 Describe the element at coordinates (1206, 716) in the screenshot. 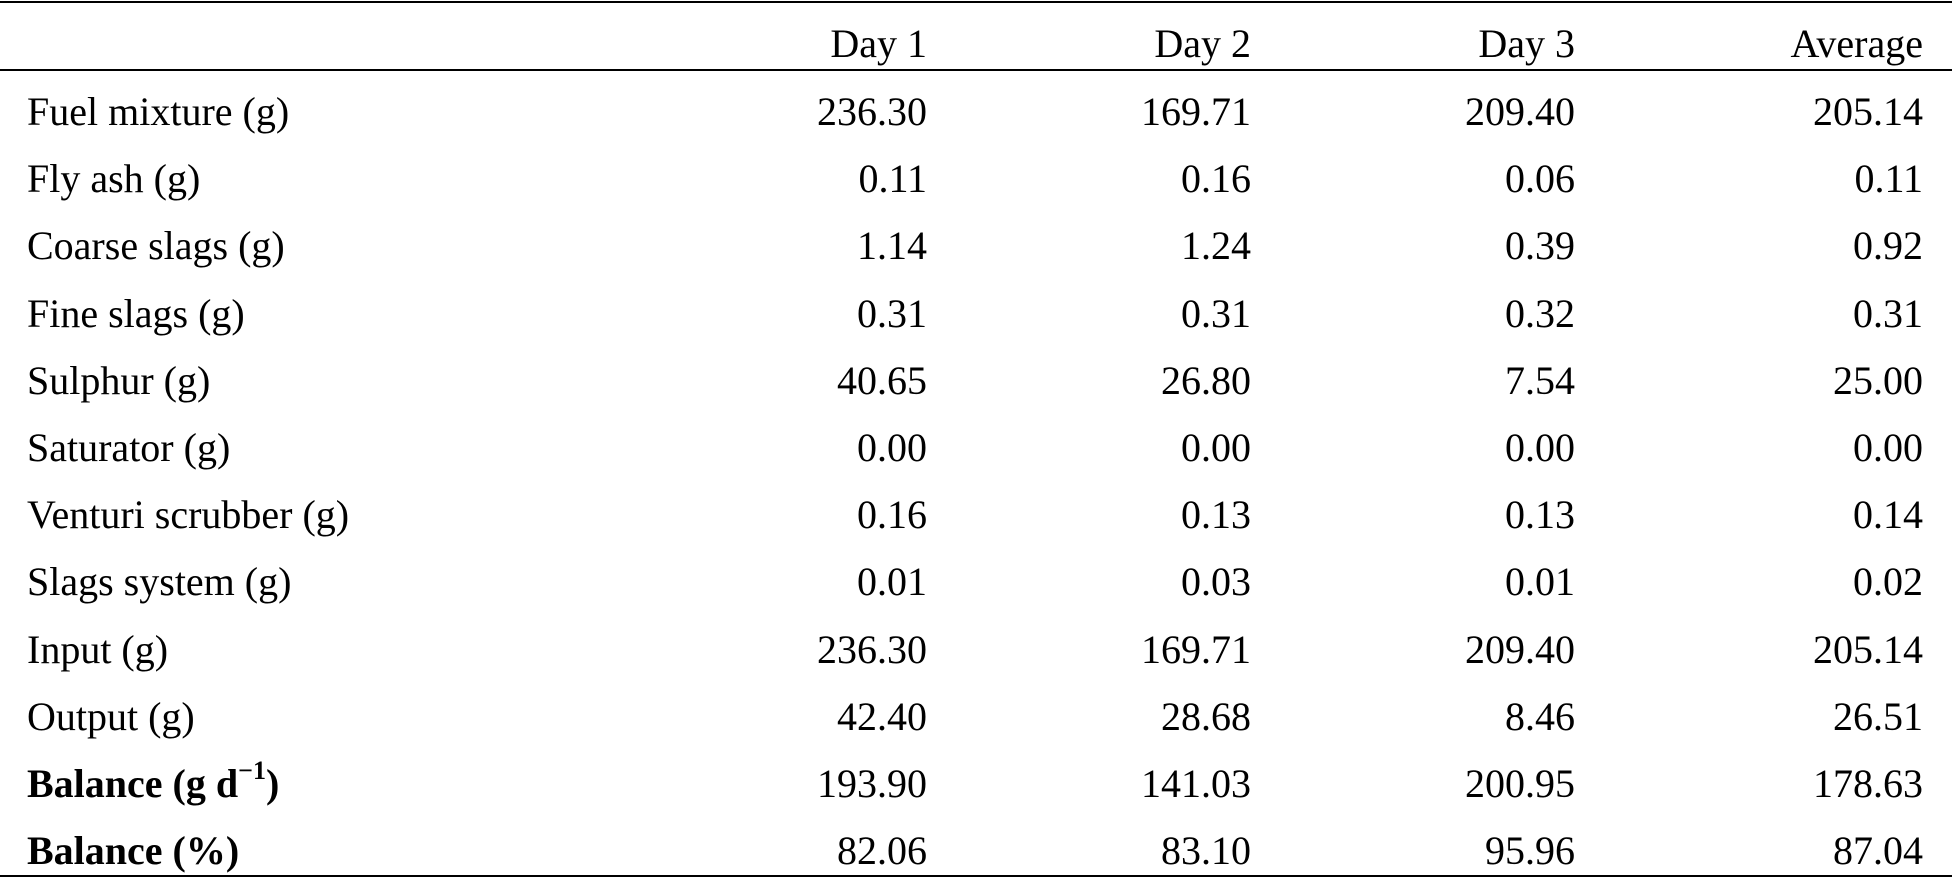

I see `table-cell: 28.68` at that location.